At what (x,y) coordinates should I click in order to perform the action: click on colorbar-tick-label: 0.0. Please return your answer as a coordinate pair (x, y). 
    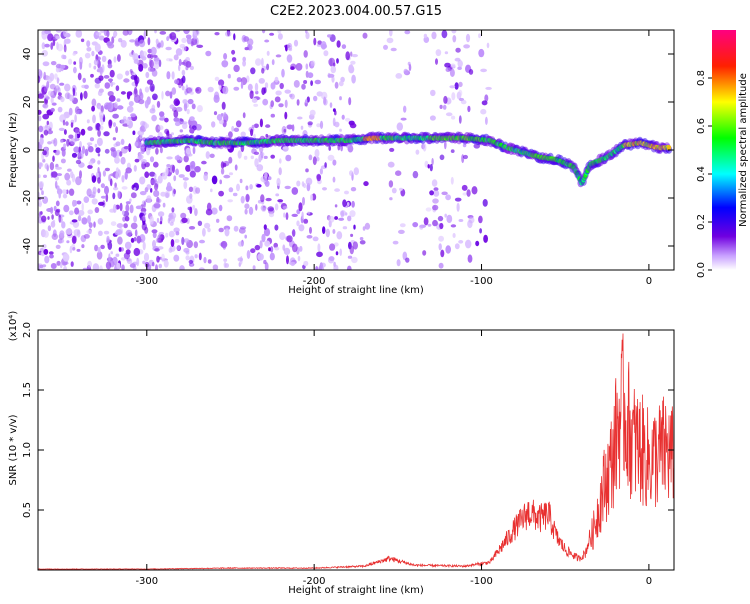
    Looking at the image, I should click on (701, 270).